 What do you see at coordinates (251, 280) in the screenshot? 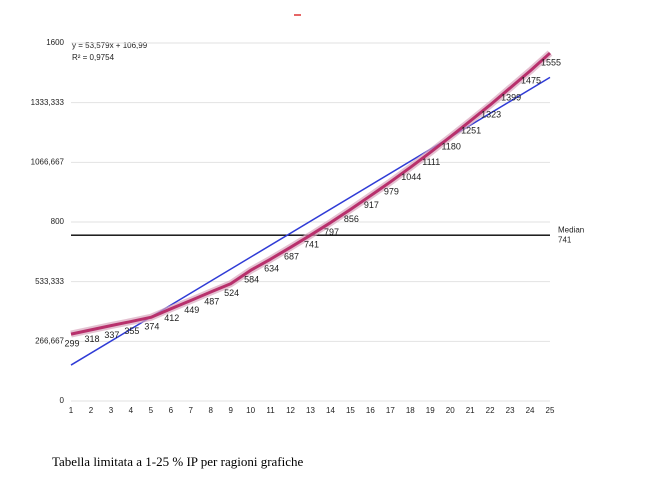
I see `data-label: 584` at bounding box center [251, 280].